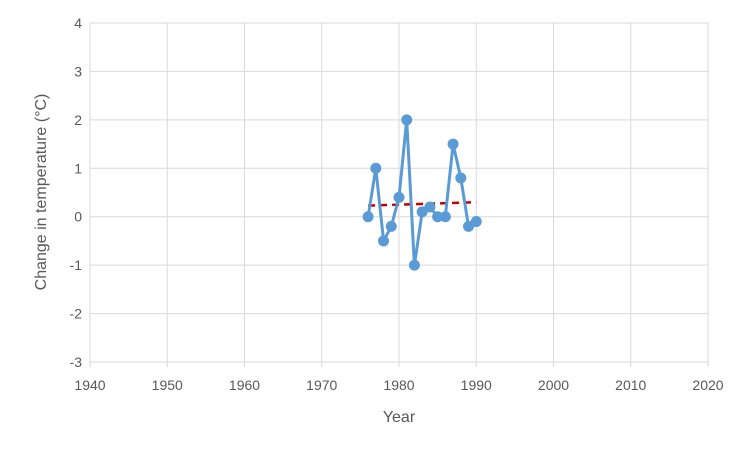 The height and width of the screenshot is (455, 750). What do you see at coordinates (476, 385) in the screenshot?
I see `x-tick-label: 1990` at bounding box center [476, 385].